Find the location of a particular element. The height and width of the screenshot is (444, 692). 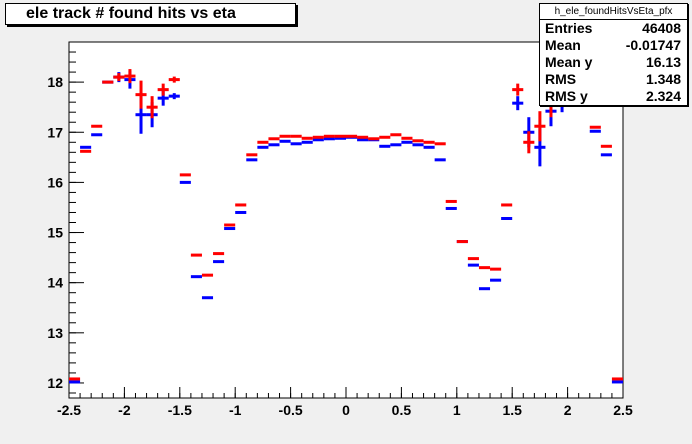

stats-value: 2.324 is located at coordinates (663, 96).